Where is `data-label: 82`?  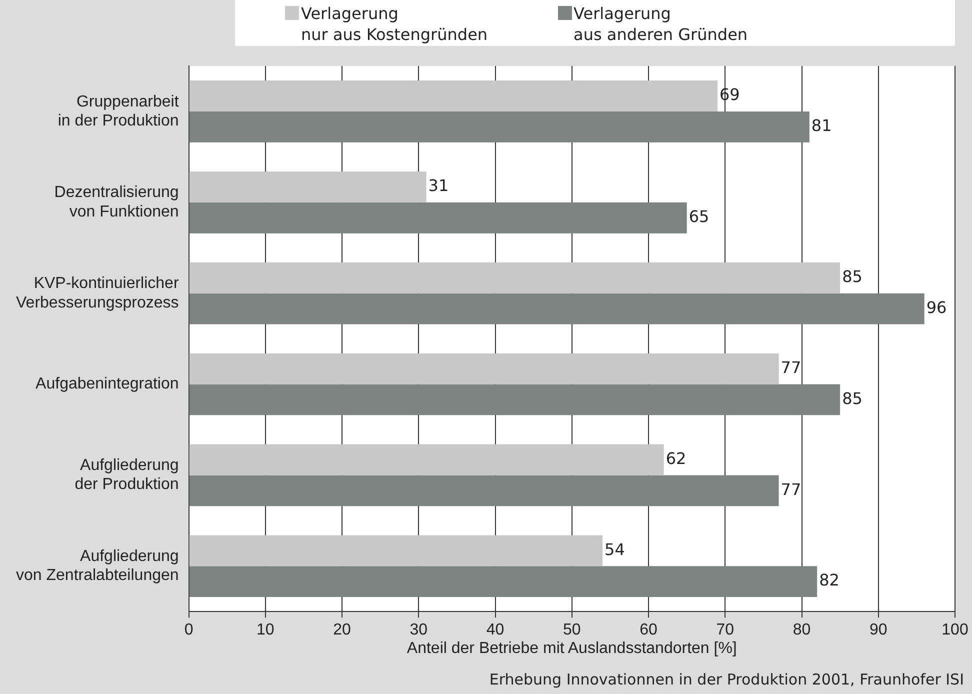
data-label: 82 is located at coordinates (829, 580).